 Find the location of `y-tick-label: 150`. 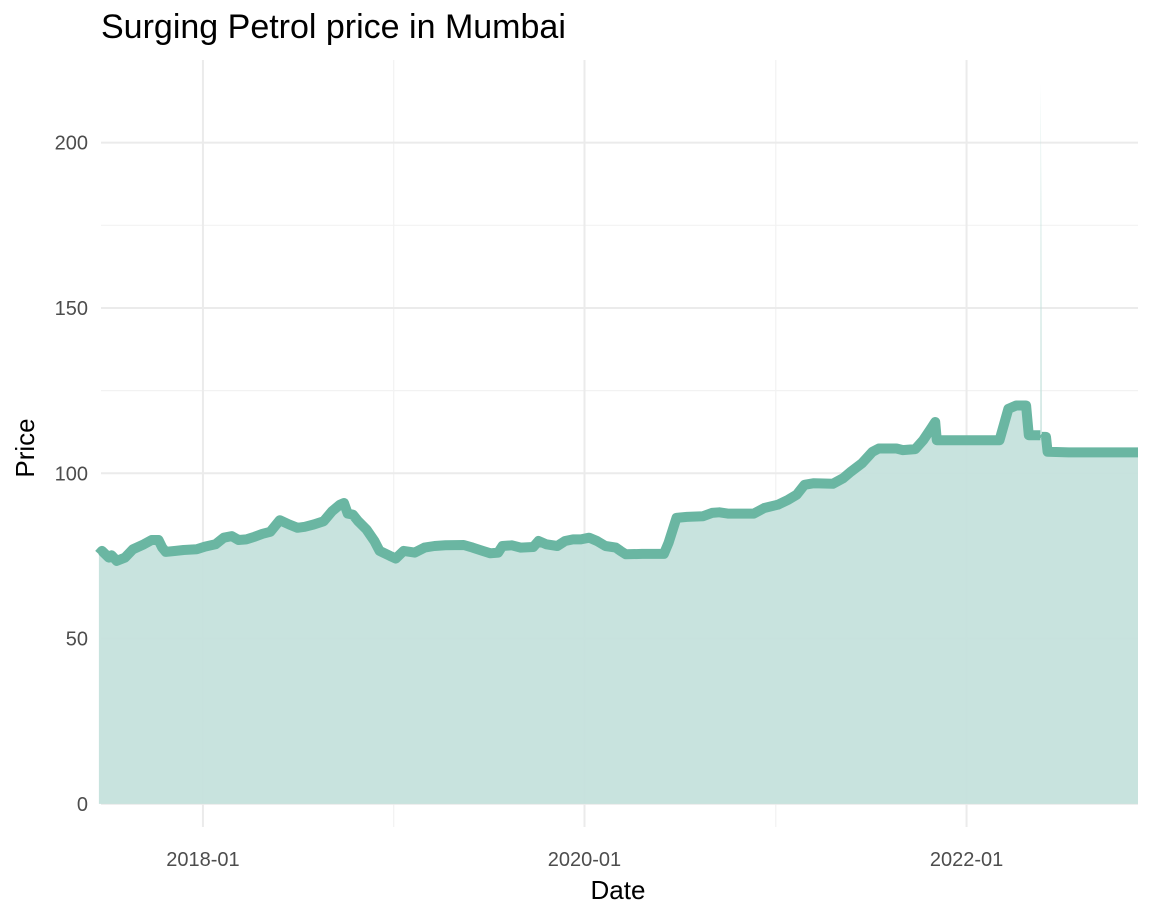

y-tick-label: 150 is located at coordinates (71, 309).